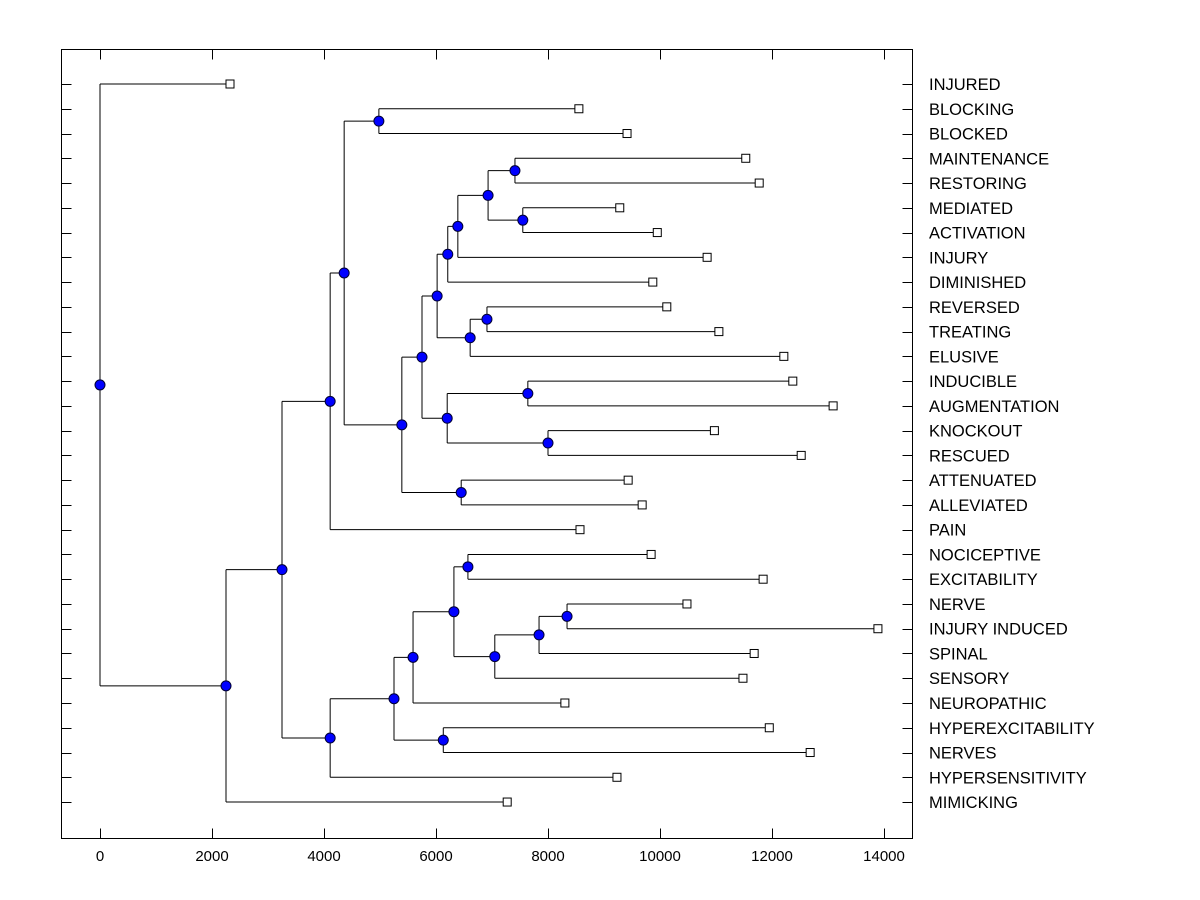  I want to click on leaf-label: PAIN, so click(947, 531).